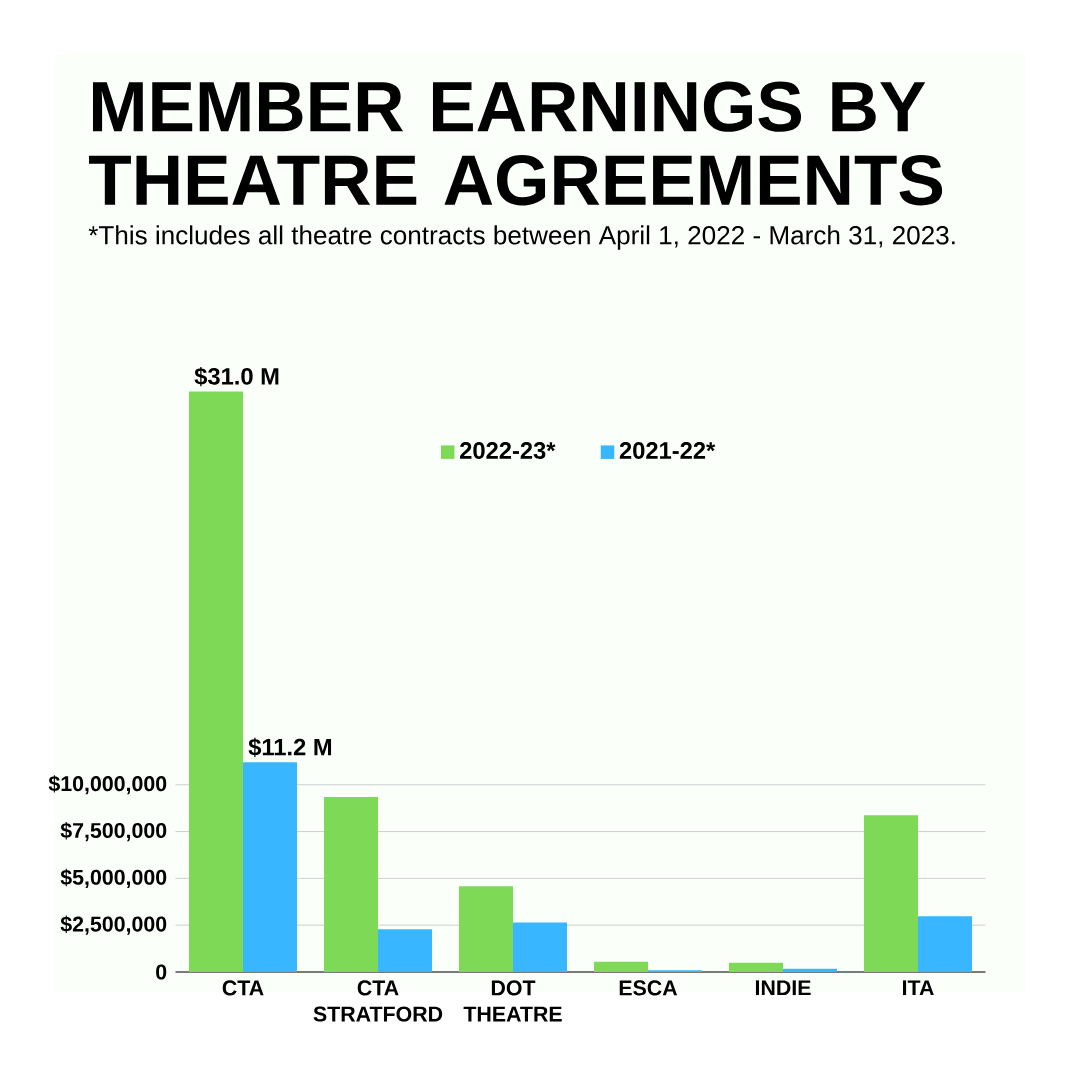  Describe the element at coordinates (378, 1001) in the screenshot. I see `x-tick-label: CTA STRATFORD` at that location.